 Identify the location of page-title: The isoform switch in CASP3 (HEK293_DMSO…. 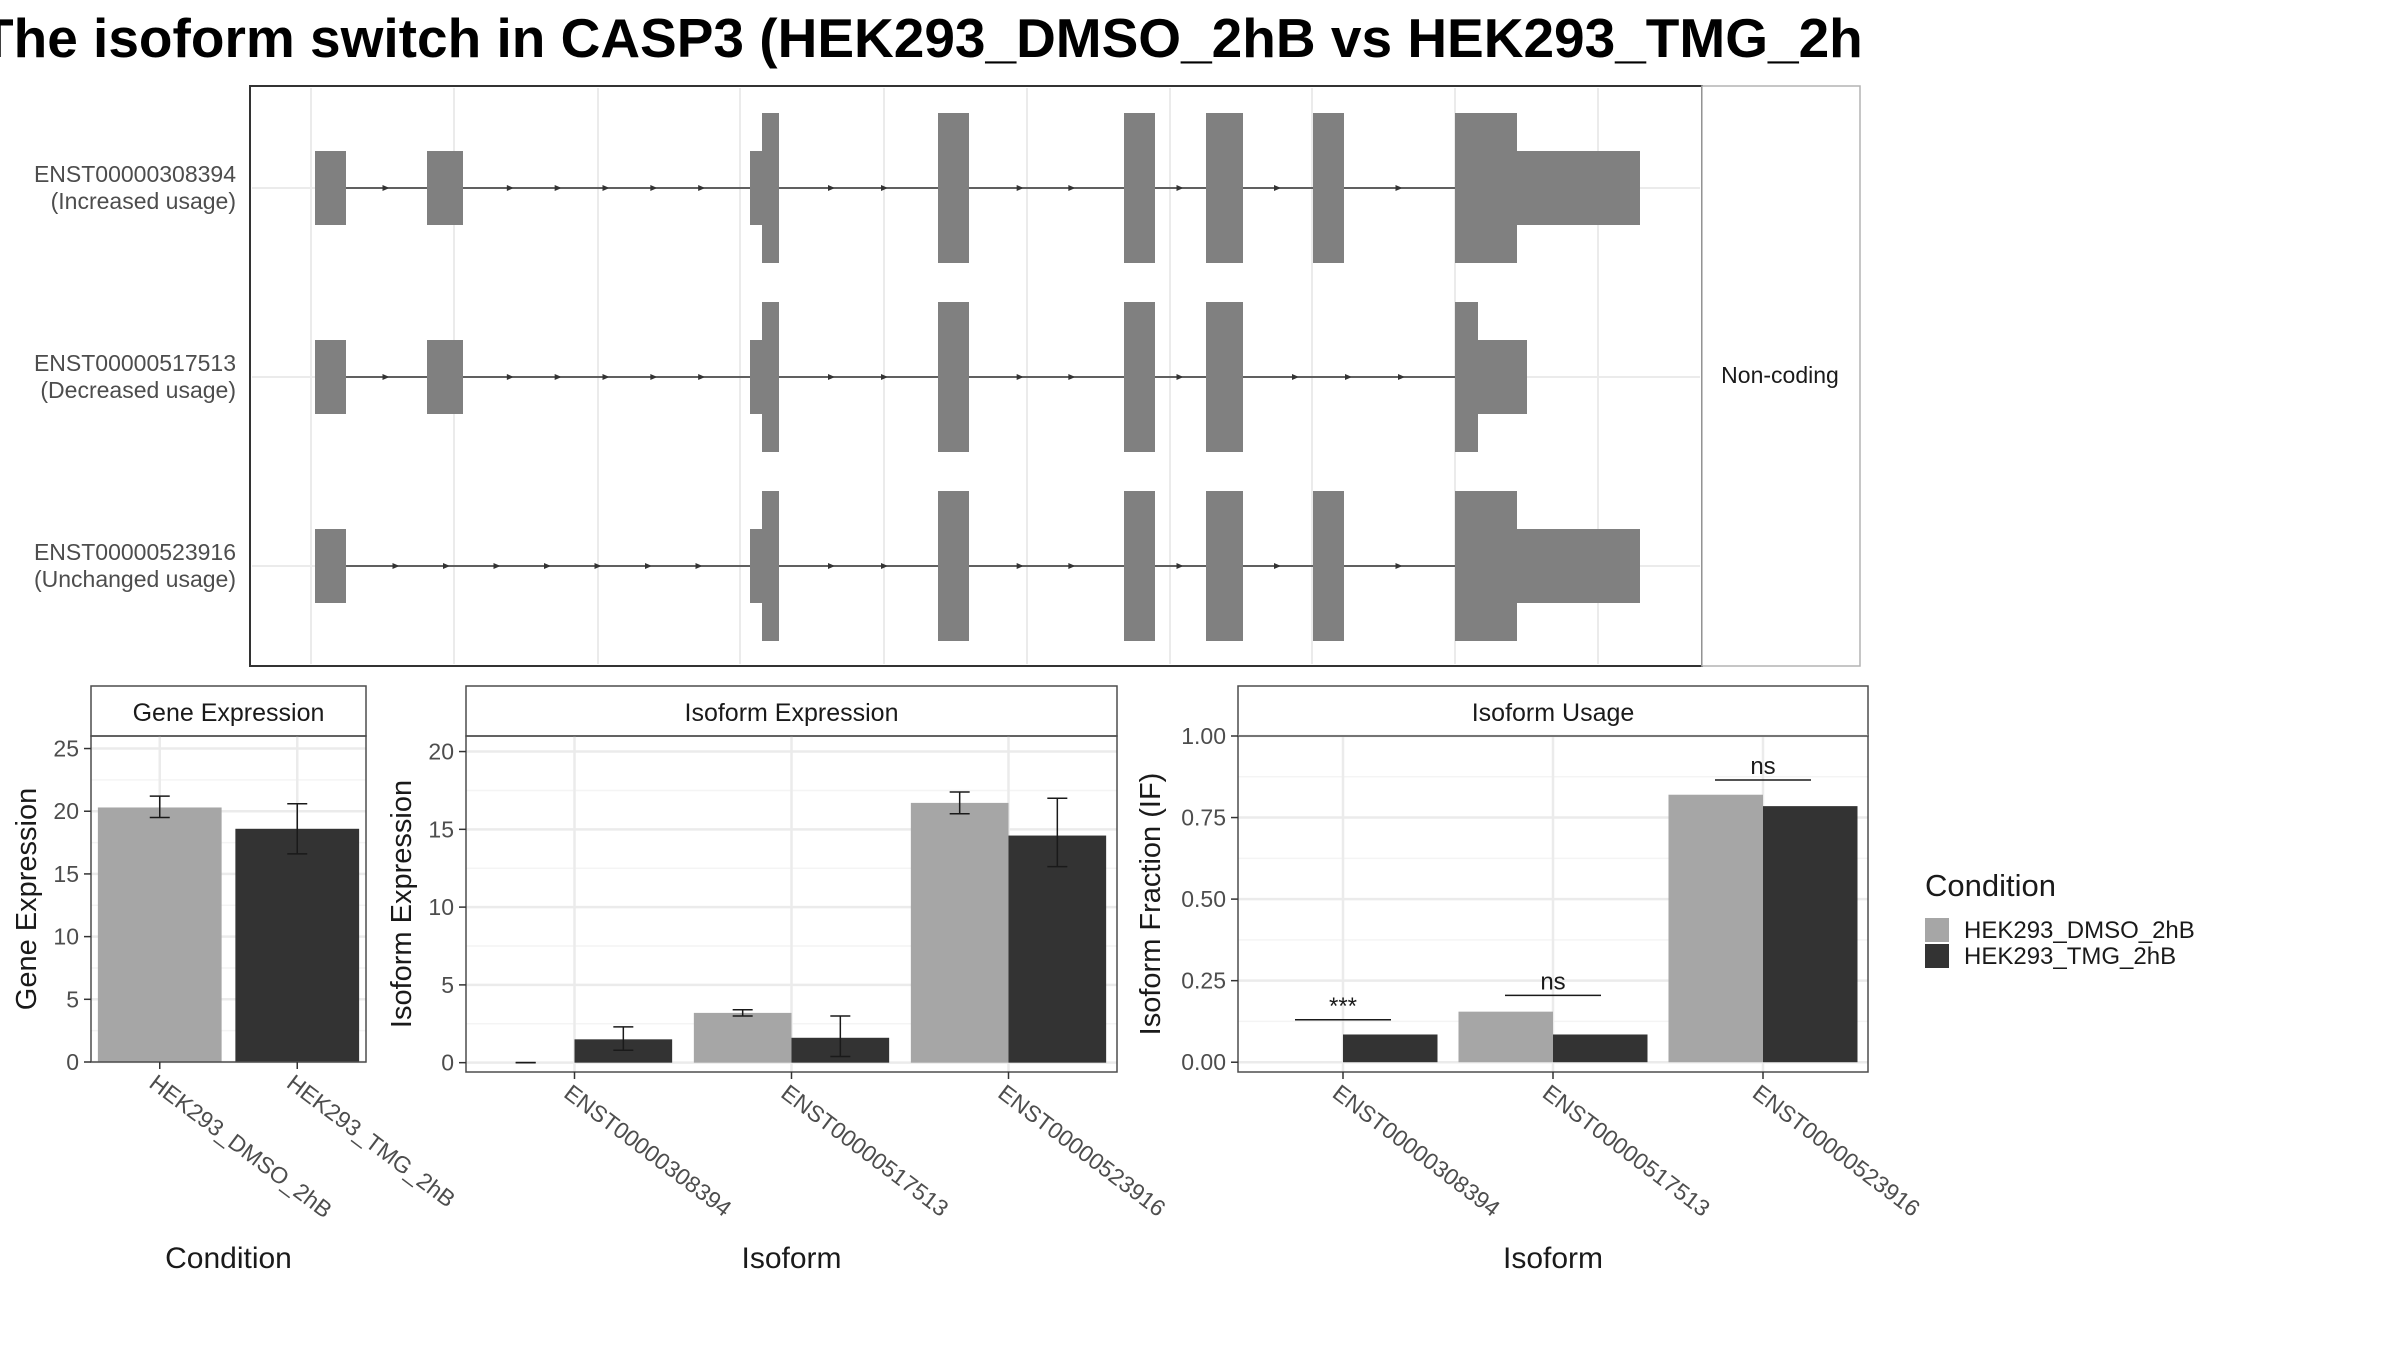
(930, 38).